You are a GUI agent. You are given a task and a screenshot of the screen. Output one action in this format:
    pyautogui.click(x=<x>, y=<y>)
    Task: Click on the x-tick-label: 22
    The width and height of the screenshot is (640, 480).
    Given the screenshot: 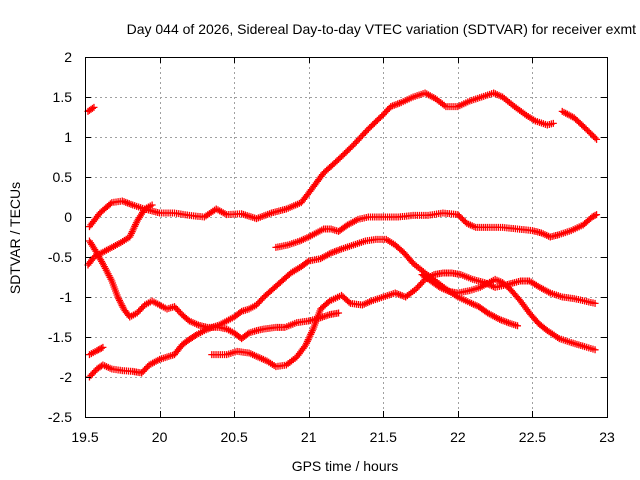 What is the action you would take?
    pyautogui.click(x=458, y=437)
    